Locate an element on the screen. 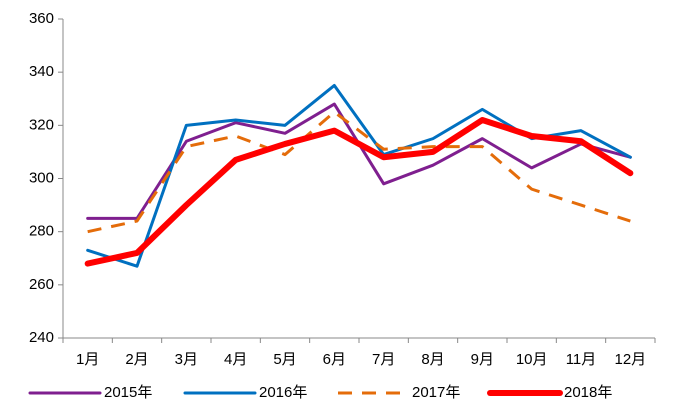 The height and width of the screenshot is (405, 673). x-tick-label: 1月 is located at coordinates (87, 359).